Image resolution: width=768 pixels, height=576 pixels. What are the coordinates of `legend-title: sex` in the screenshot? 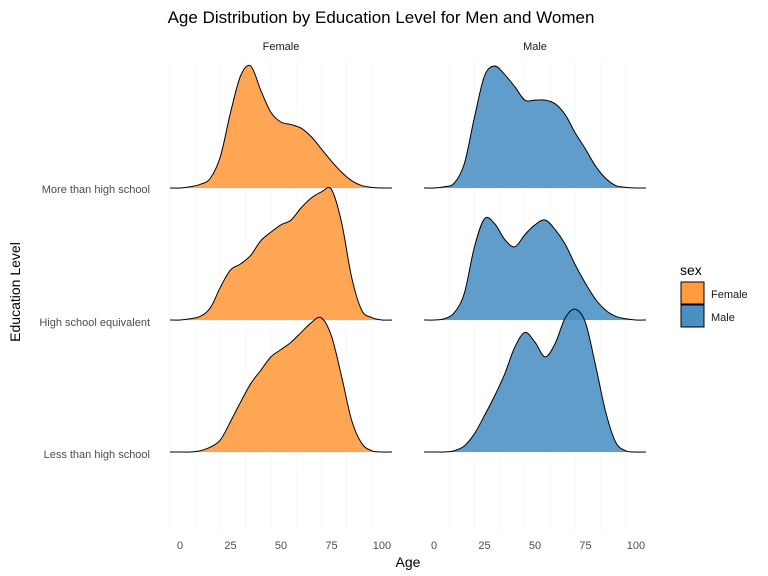 It's located at (691, 270).